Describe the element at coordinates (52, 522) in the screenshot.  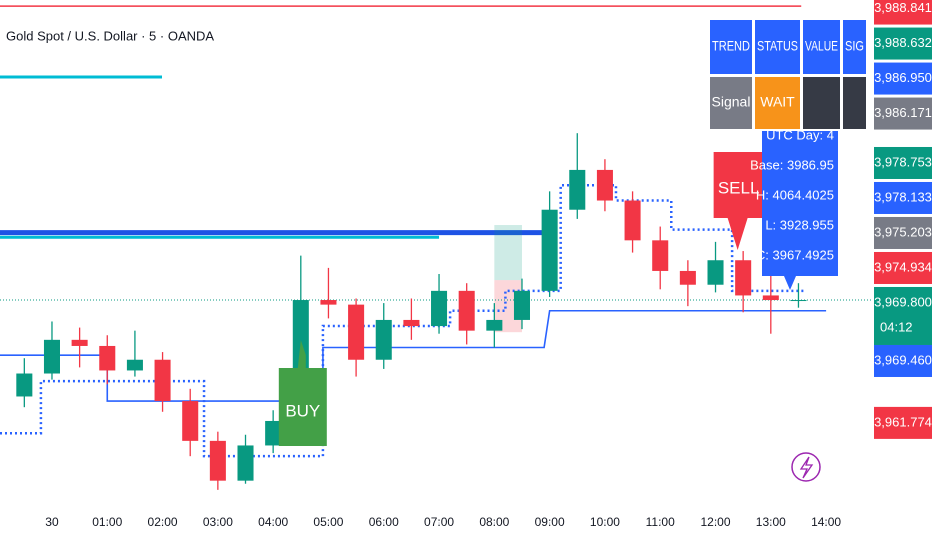
I see `x-tick-label: 30` at that location.